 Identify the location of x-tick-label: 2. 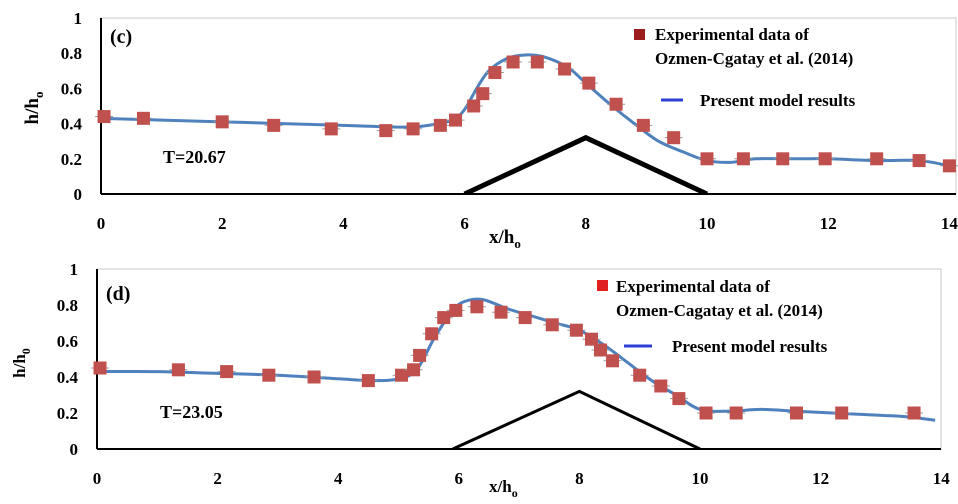
(217, 478).